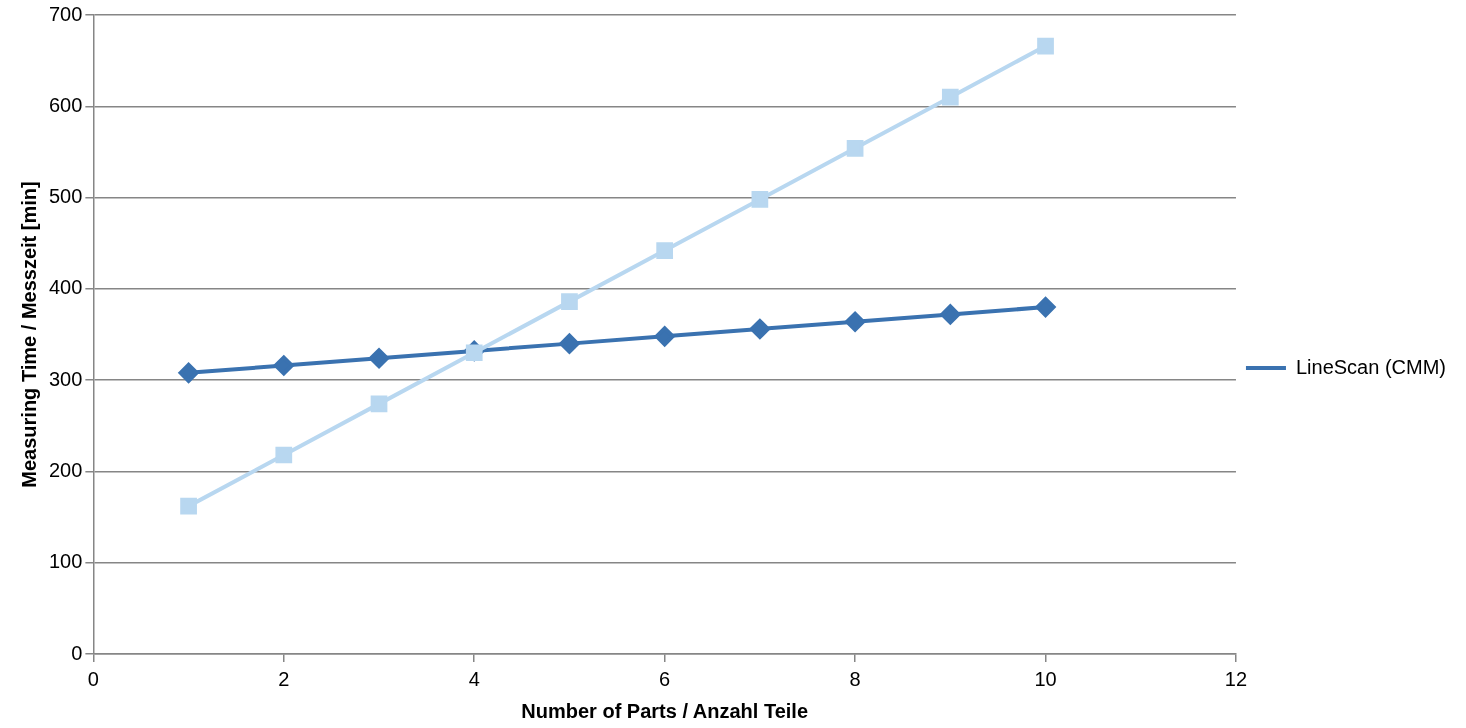 Image resolution: width=1466 pixels, height=728 pixels. Describe the element at coordinates (65, 561) in the screenshot. I see `y-tick-label: 100` at that location.